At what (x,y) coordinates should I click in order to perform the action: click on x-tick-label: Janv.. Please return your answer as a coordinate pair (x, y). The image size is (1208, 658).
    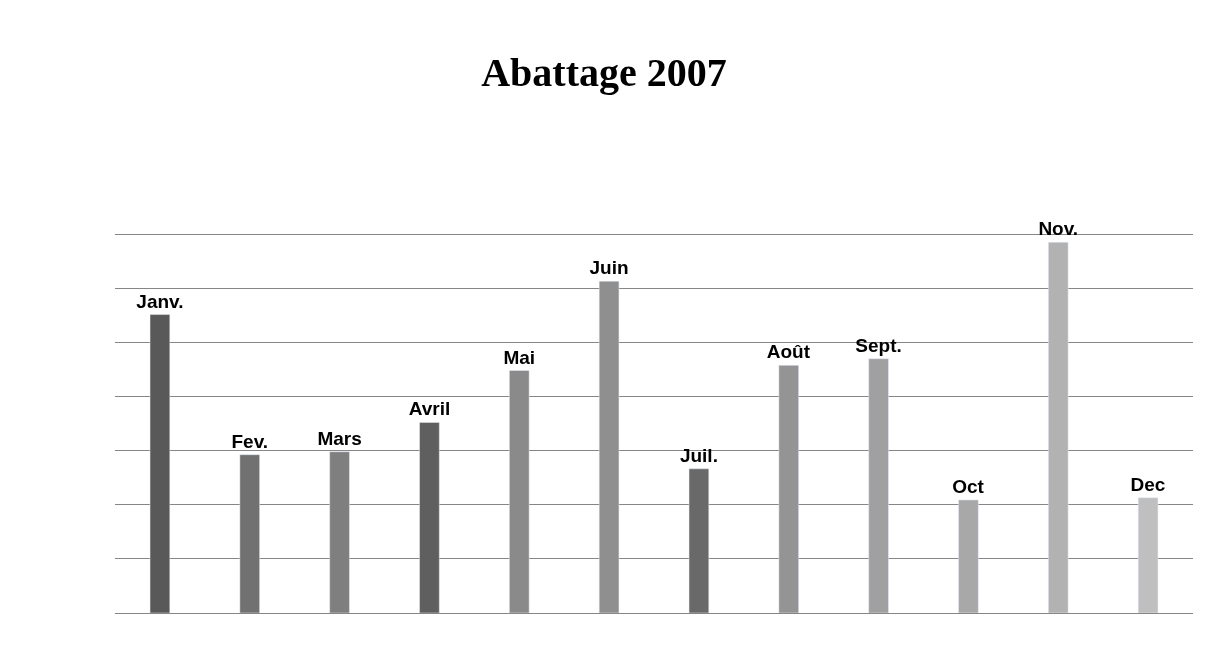
    Looking at the image, I should click on (160, 301).